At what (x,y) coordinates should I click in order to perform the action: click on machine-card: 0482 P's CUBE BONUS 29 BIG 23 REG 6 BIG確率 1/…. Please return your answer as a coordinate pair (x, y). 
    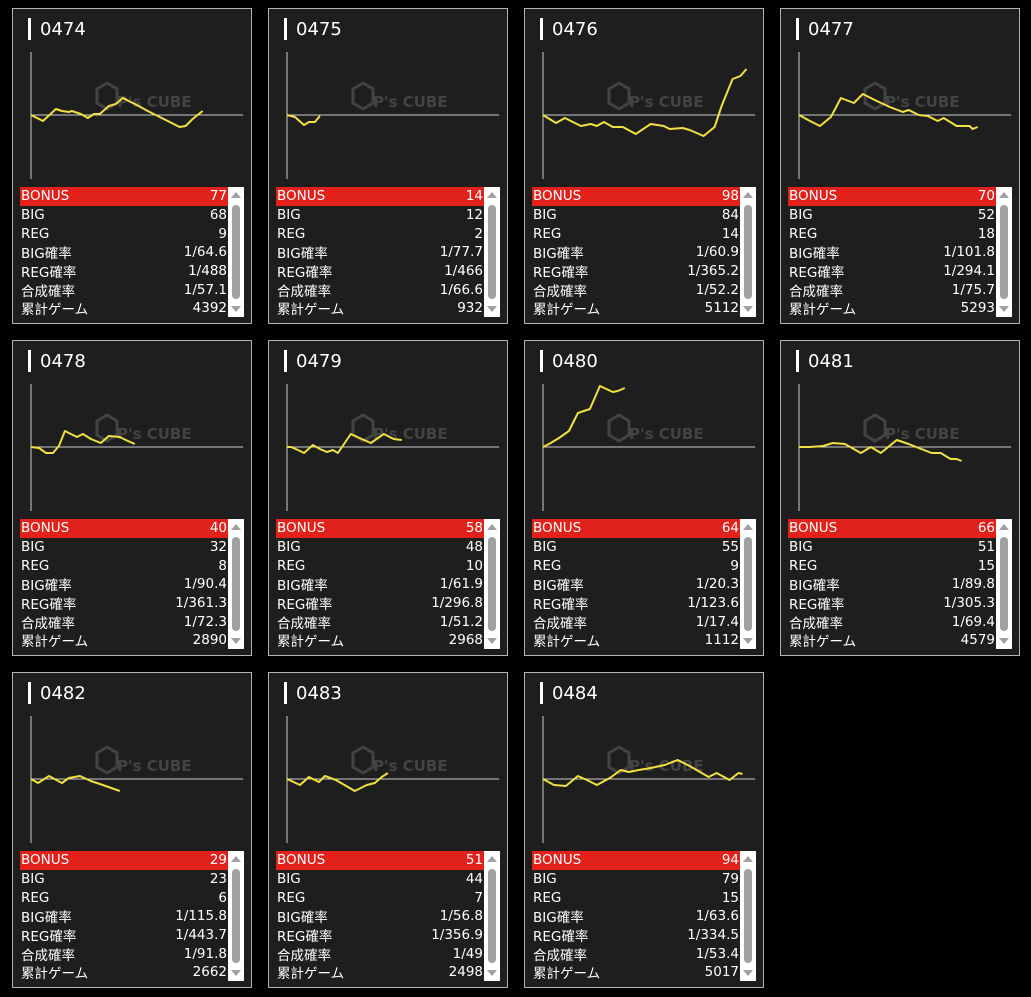
    Looking at the image, I should click on (132, 830).